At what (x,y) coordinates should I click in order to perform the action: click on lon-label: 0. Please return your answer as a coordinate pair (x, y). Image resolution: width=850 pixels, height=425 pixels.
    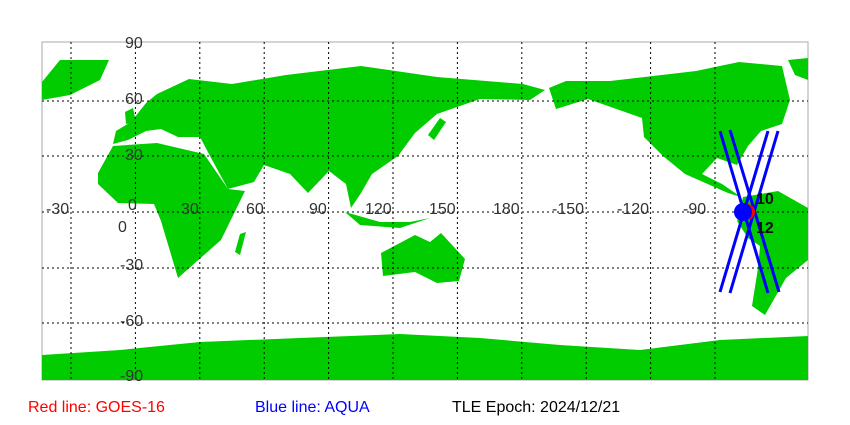
    Looking at the image, I should click on (132, 205).